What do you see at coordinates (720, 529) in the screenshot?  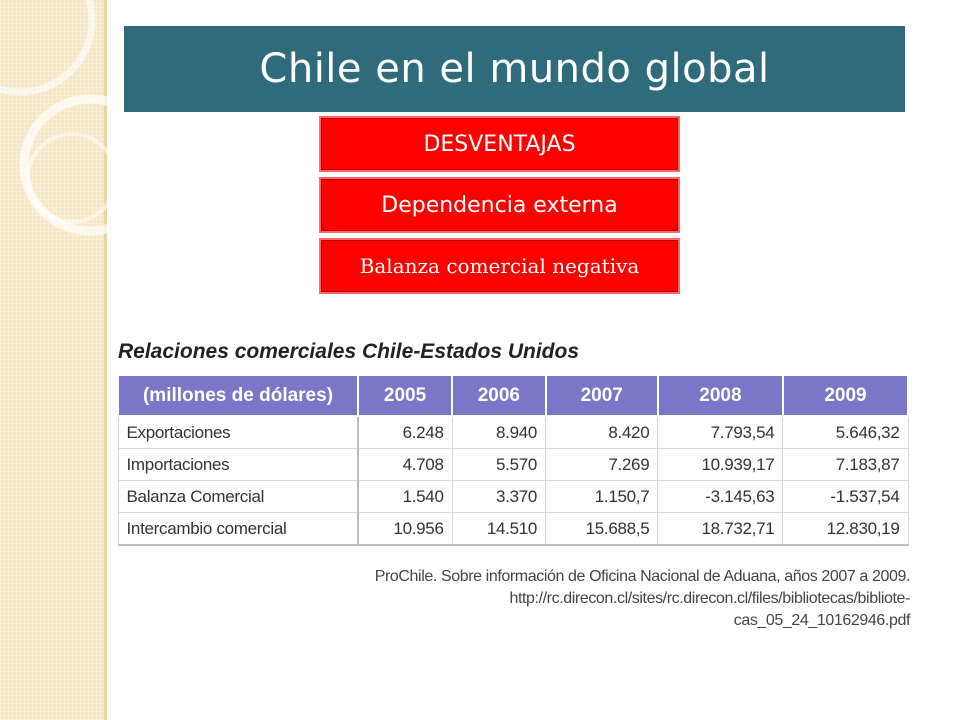 I see `table-cell: 18.732,71` at bounding box center [720, 529].